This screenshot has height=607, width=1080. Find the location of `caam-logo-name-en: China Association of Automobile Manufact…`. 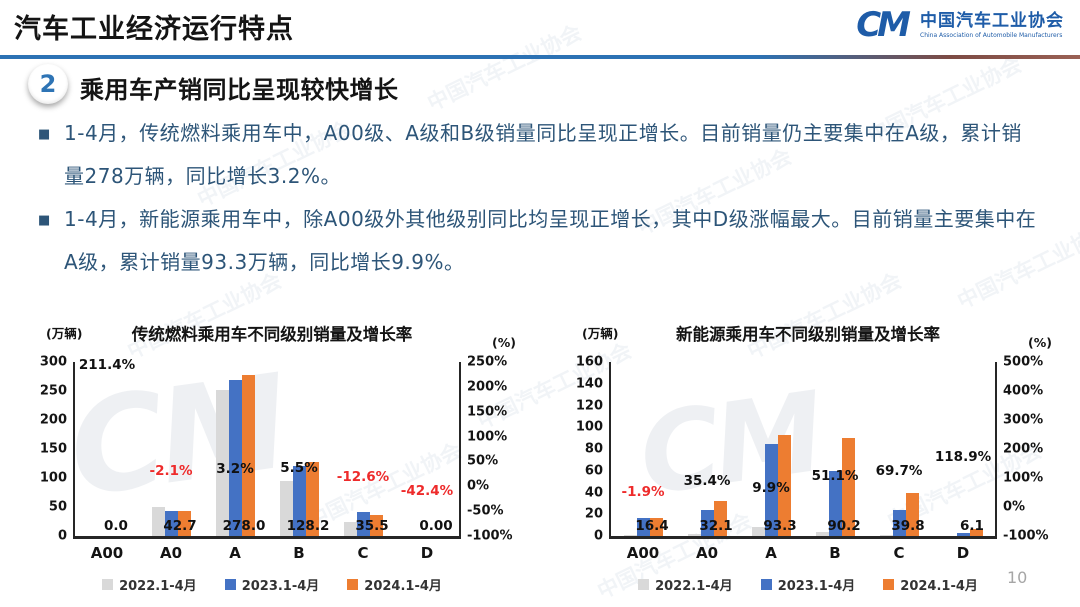

caam-logo-name-en: China Association of Automobile Manufact… is located at coordinates (991, 36).